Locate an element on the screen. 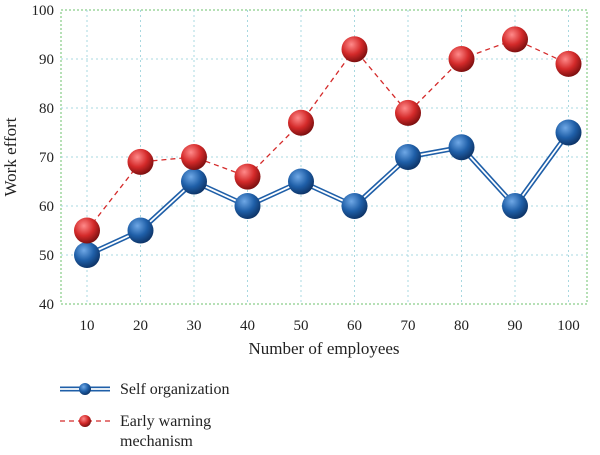  y-tick-label: 90 is located at coordinates (46, 60).